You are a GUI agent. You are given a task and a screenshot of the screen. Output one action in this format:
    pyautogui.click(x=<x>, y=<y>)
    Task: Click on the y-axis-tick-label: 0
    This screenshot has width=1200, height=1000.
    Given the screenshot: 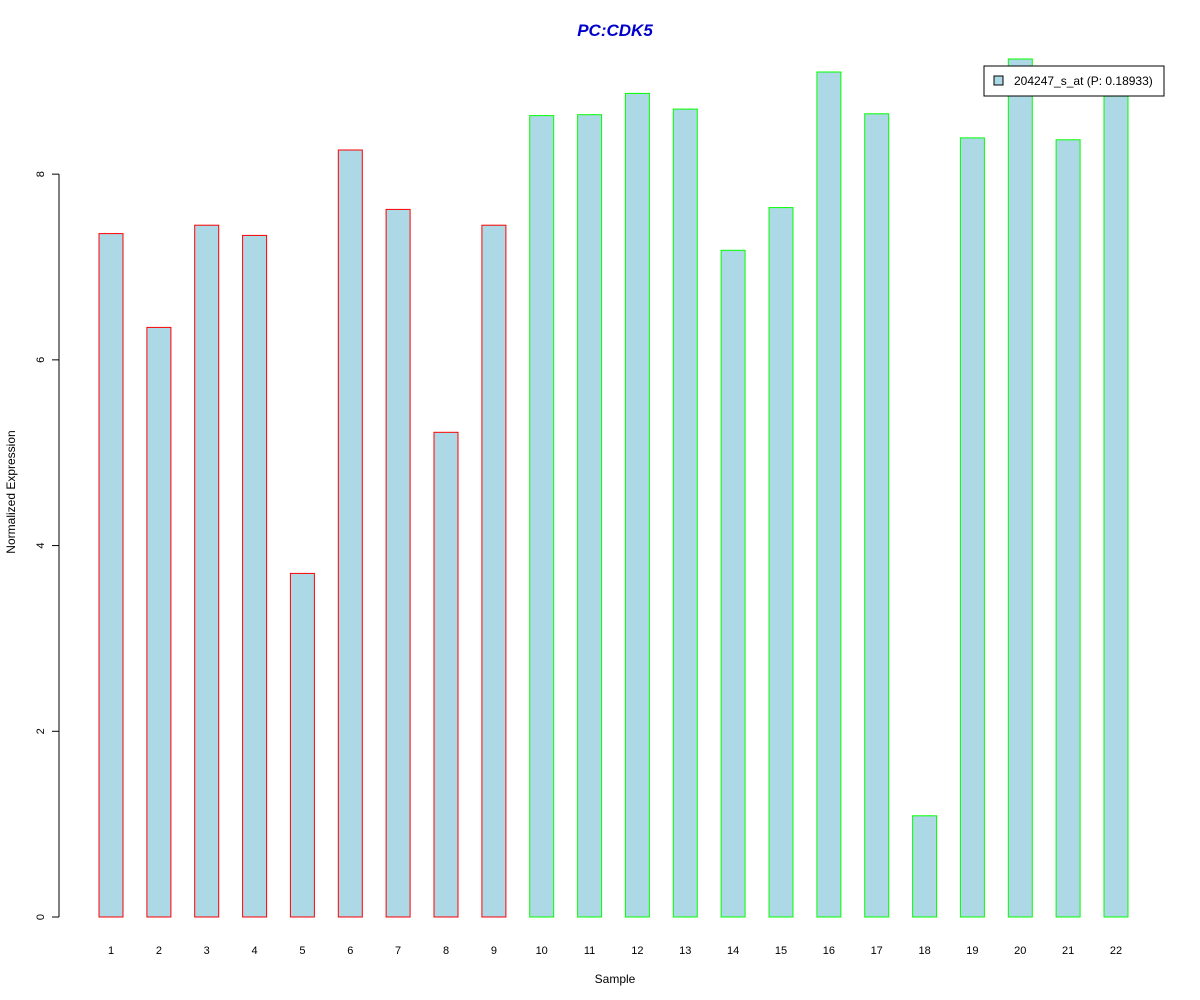 What is the action you would take?
    pyautogui.click(x=41, y=917)
    